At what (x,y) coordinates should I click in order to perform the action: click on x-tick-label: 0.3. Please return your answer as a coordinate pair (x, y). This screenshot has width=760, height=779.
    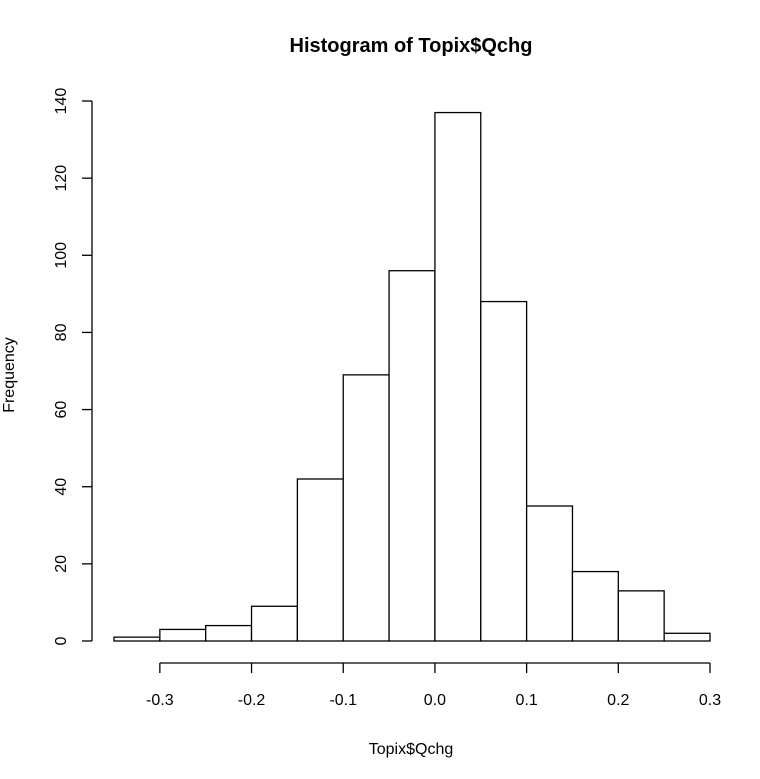
    Looking at the image, I should click on (710, 700).